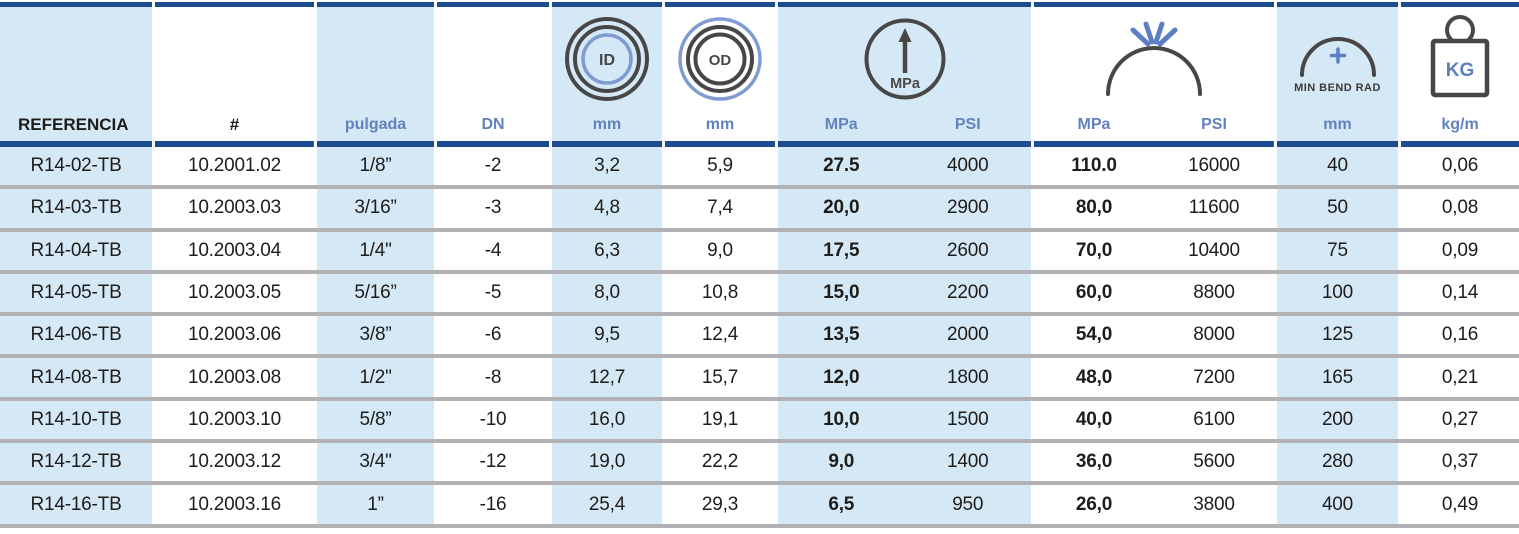 The width and height of the screenshot is (1519, 534). I want to click on header-working-pressure: MPa MPa PSI, so click(904, 74).